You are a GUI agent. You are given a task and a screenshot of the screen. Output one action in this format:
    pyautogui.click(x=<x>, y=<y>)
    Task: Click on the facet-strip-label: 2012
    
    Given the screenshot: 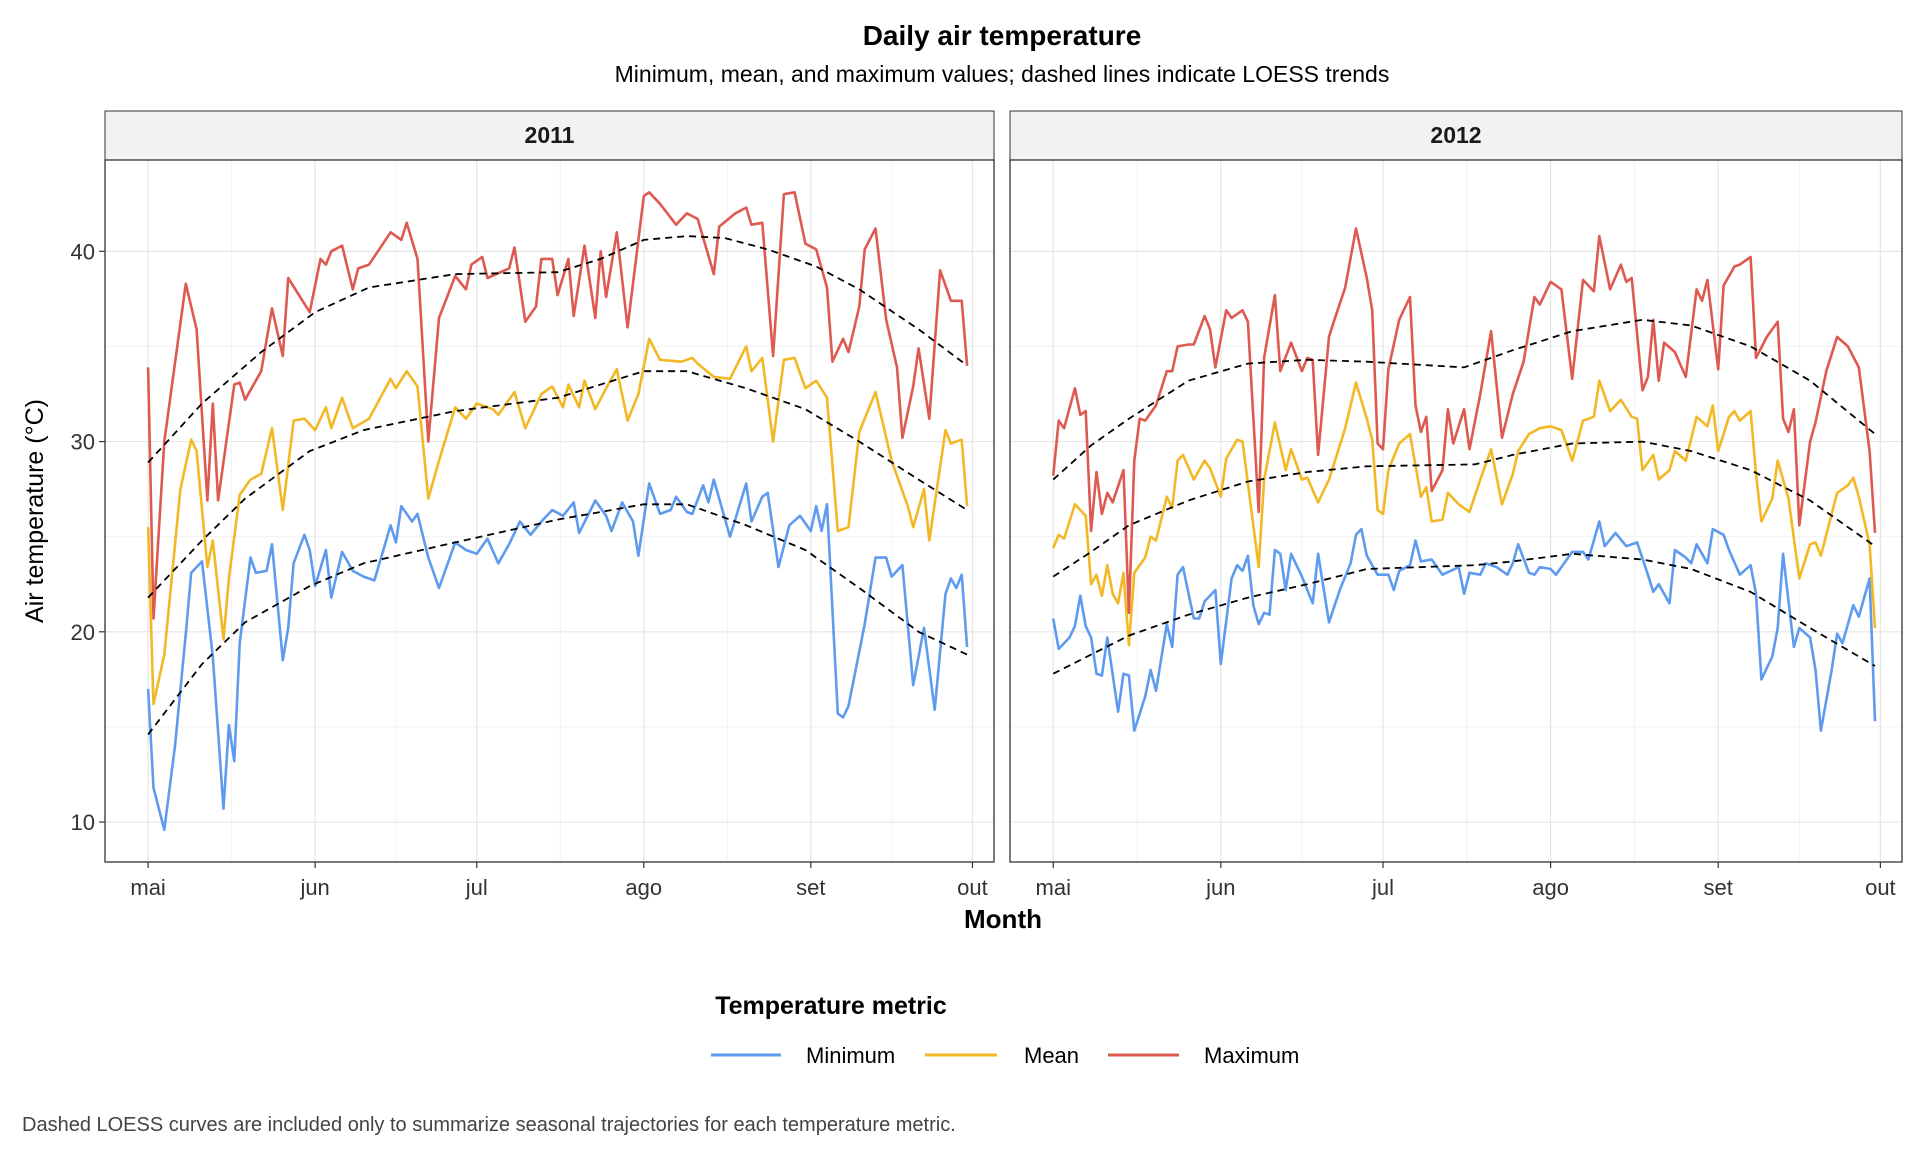 What is the action you would take?
    pyautogui.click(x=1455, y=135)
    